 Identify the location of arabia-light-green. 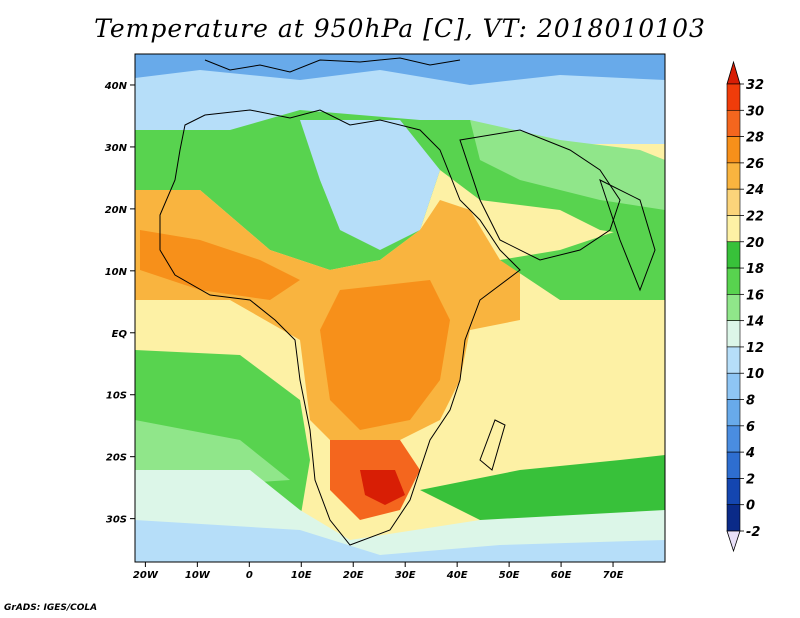
(567, 165).